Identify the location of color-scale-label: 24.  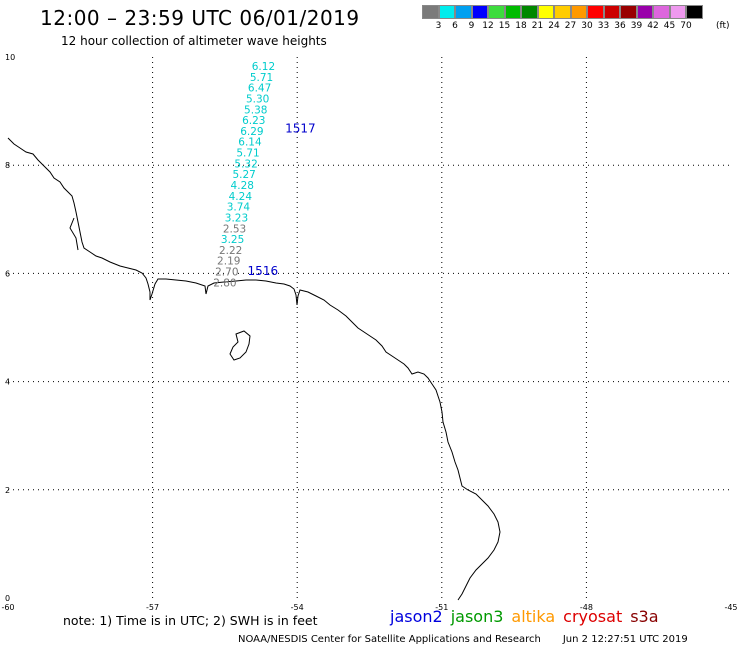
(554, 26).